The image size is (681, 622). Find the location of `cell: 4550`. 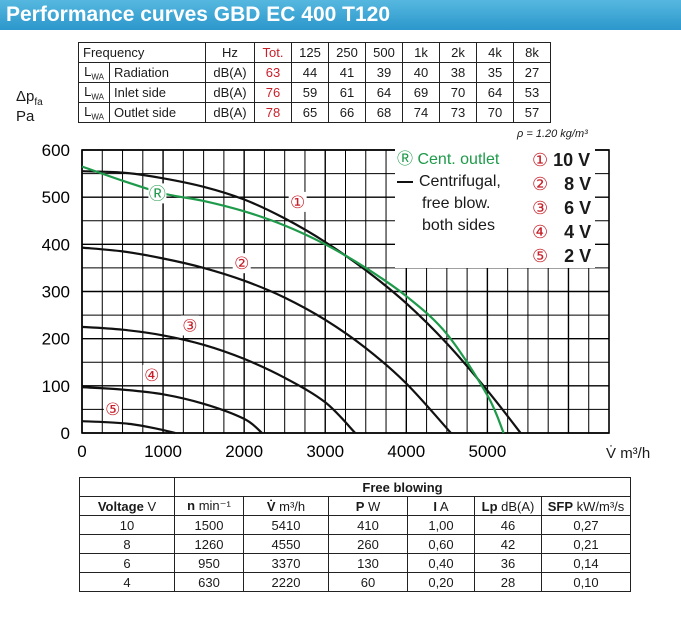

cell: 4550 is located at coordinates (286, 544).